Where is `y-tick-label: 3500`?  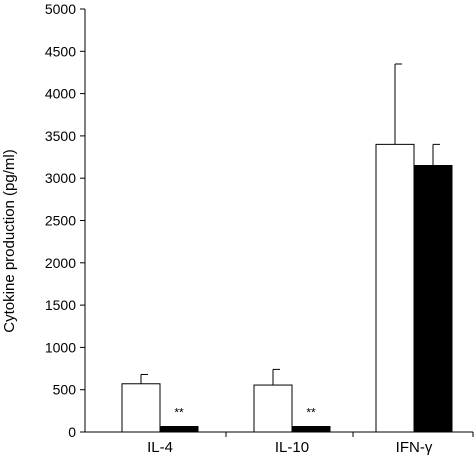 y-tick-label: 3500 is located at coordinates (60, 136).